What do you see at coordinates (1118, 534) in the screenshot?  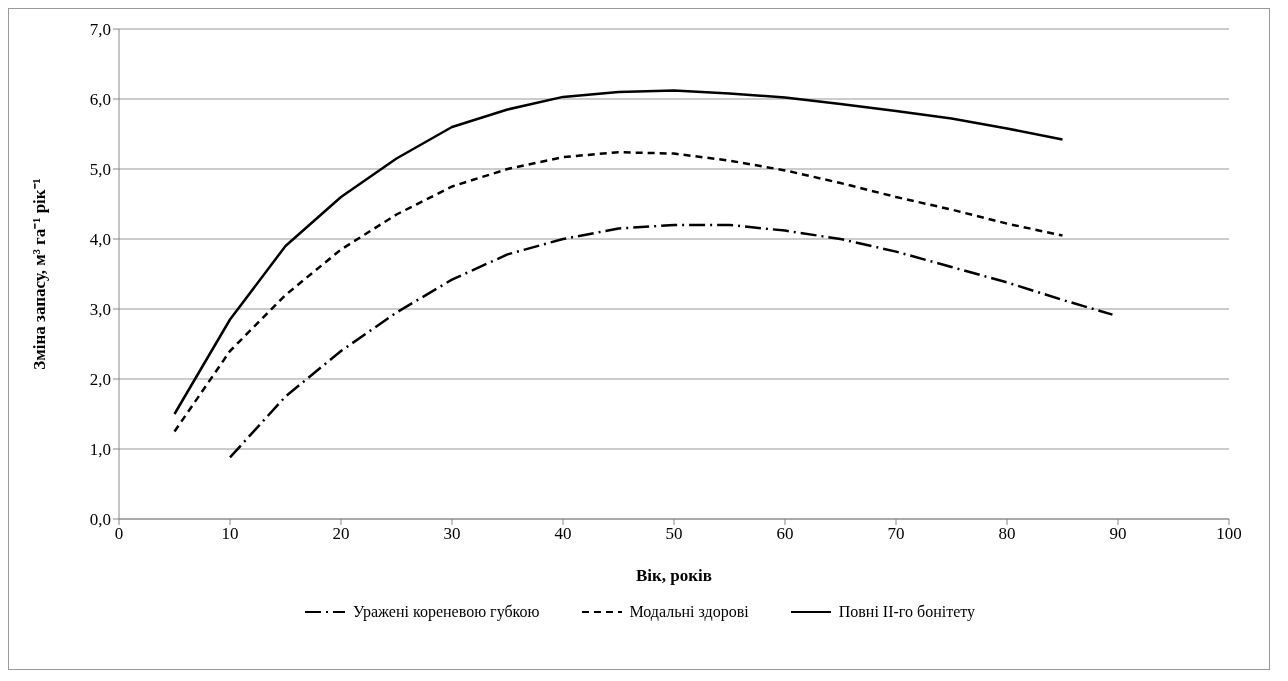 I see `x-tick-label: 90` at bounding box center [1118, 534].